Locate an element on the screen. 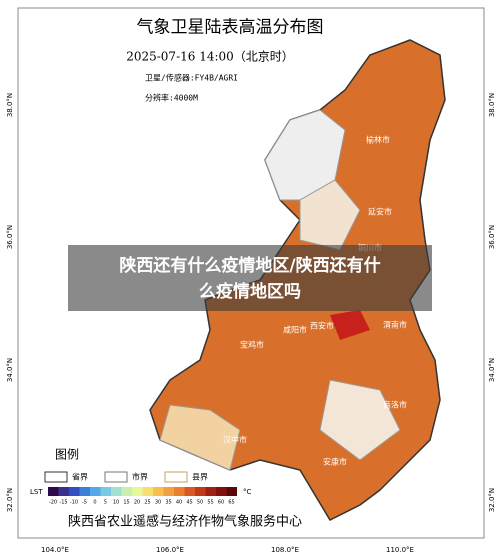  lon-label: 106.0°E is located at coordinates (170, 550).